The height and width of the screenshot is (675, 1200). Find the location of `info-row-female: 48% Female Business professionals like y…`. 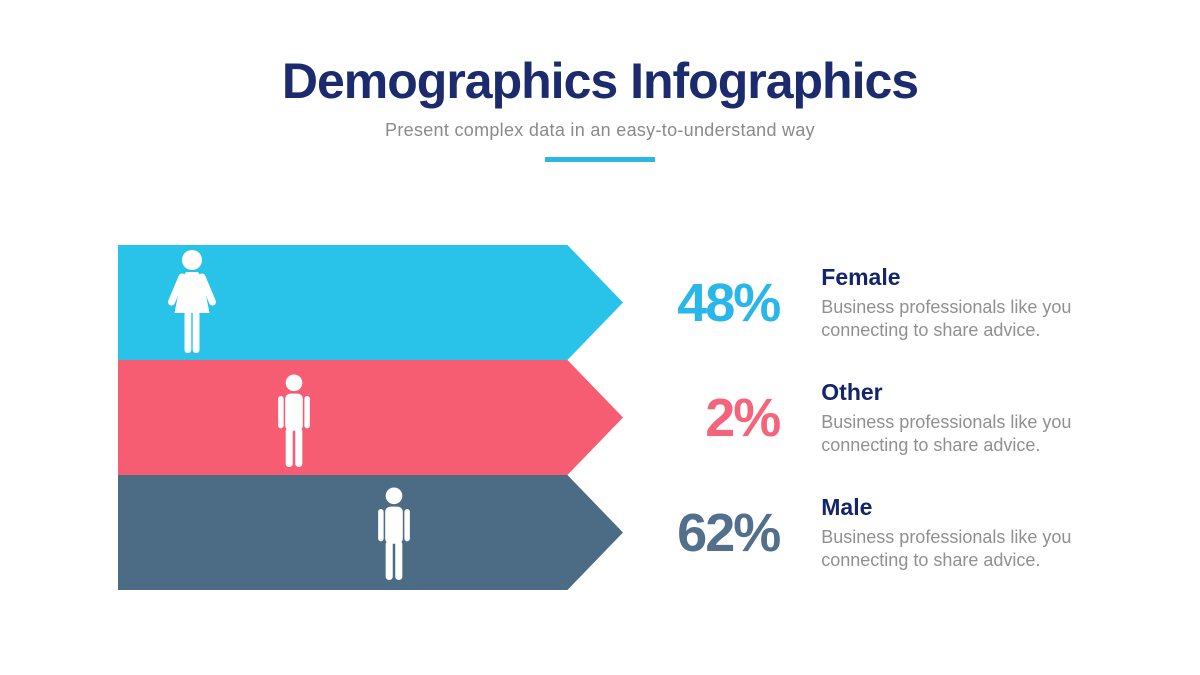

info-row-female: 48% Female Business professionals like y… is located at coordinates (860, 302).